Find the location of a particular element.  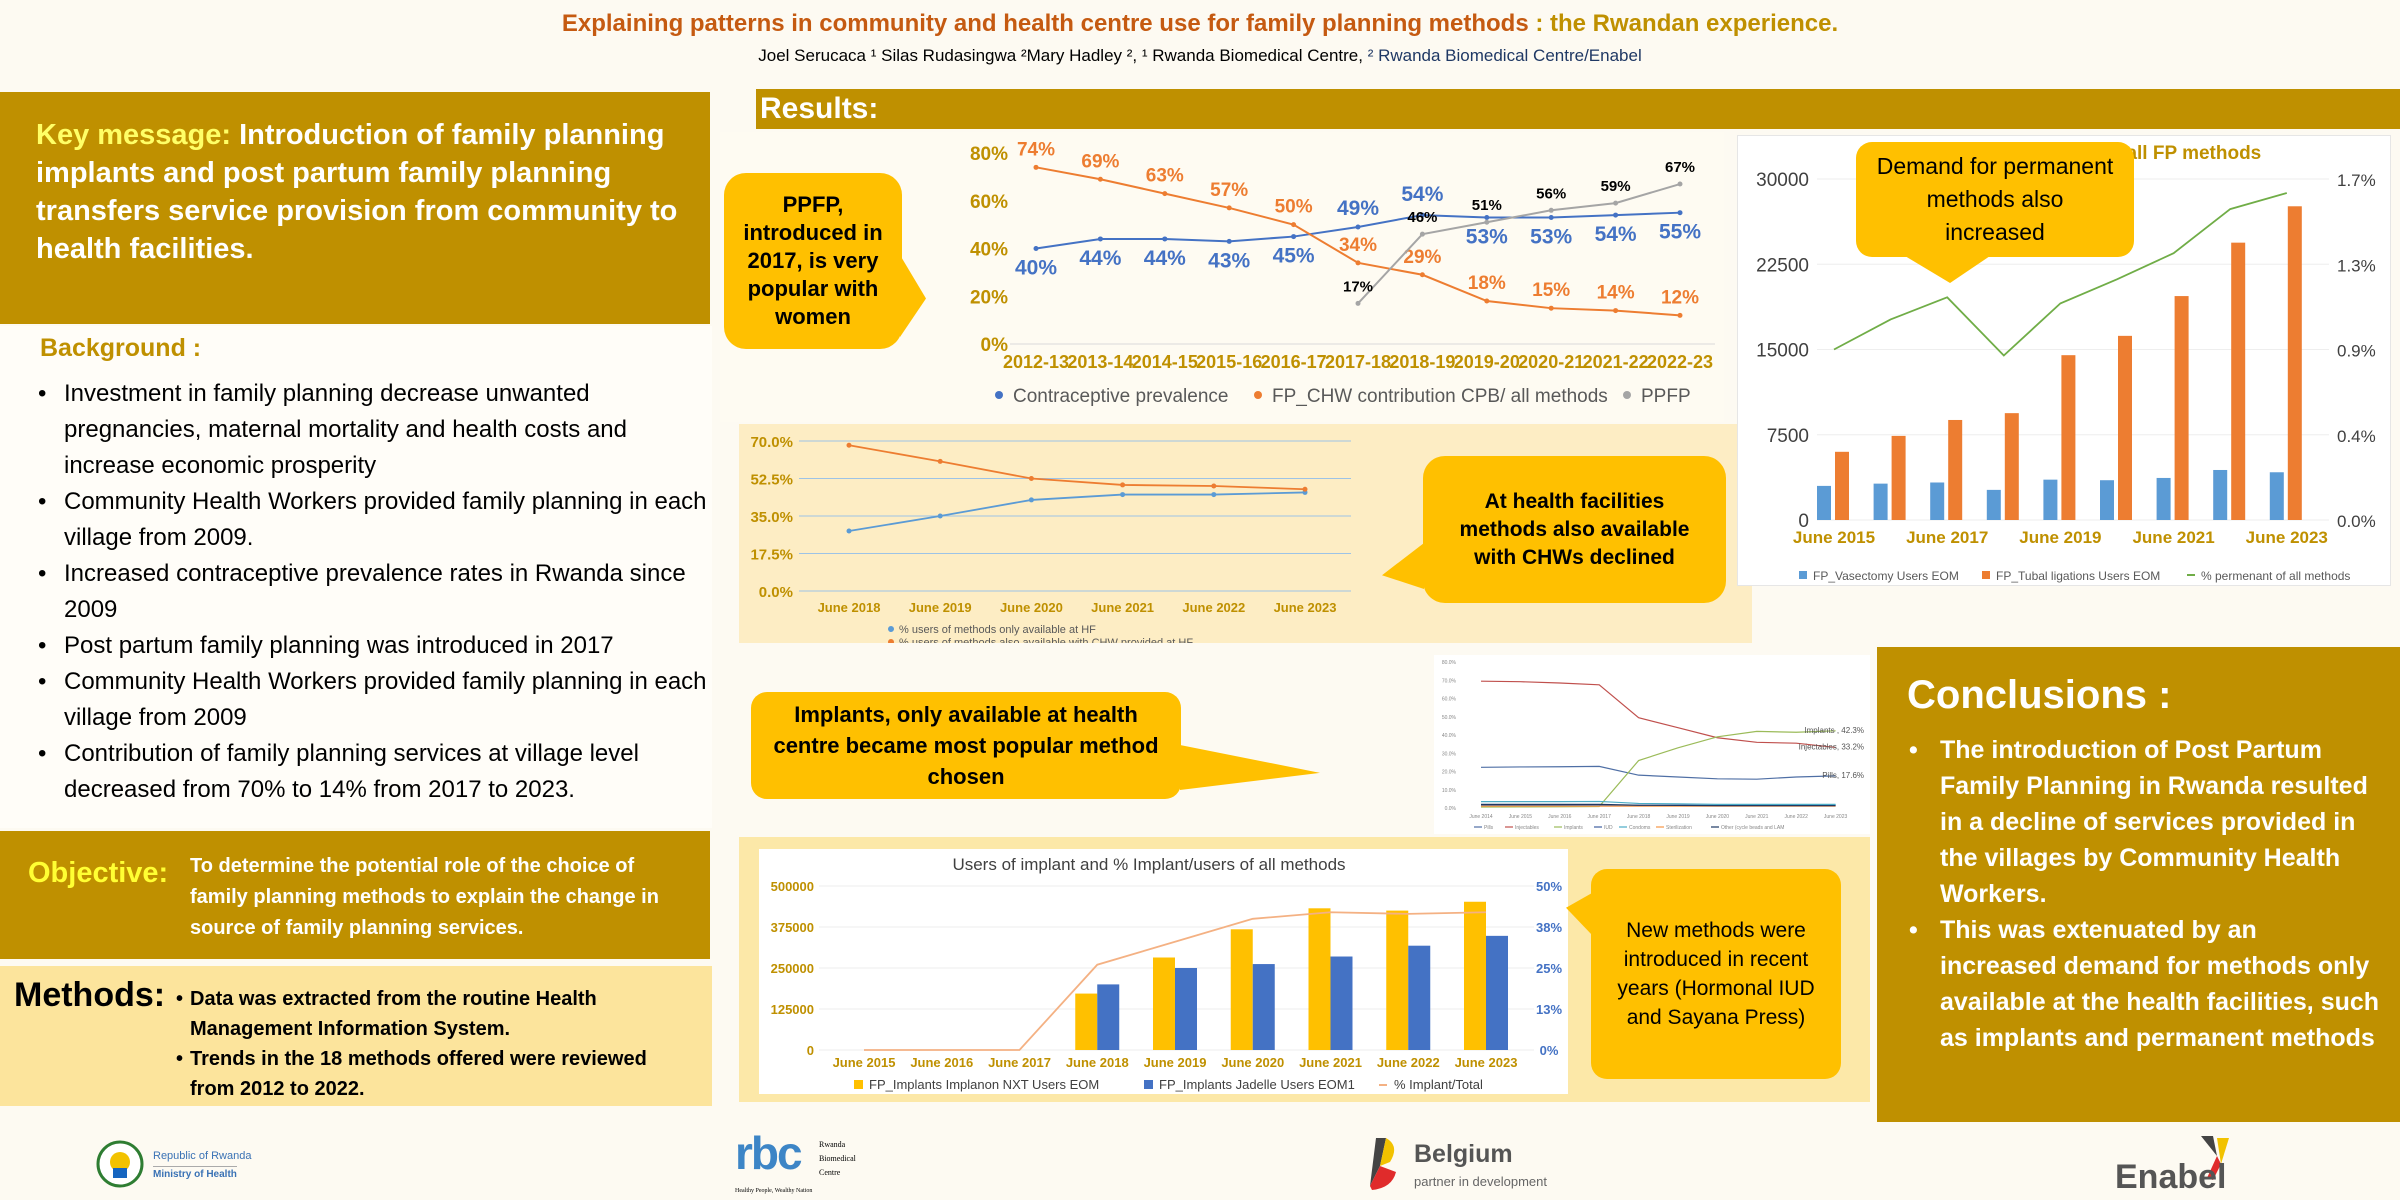

data-label: 44% is located at coordinates (1100, 258).